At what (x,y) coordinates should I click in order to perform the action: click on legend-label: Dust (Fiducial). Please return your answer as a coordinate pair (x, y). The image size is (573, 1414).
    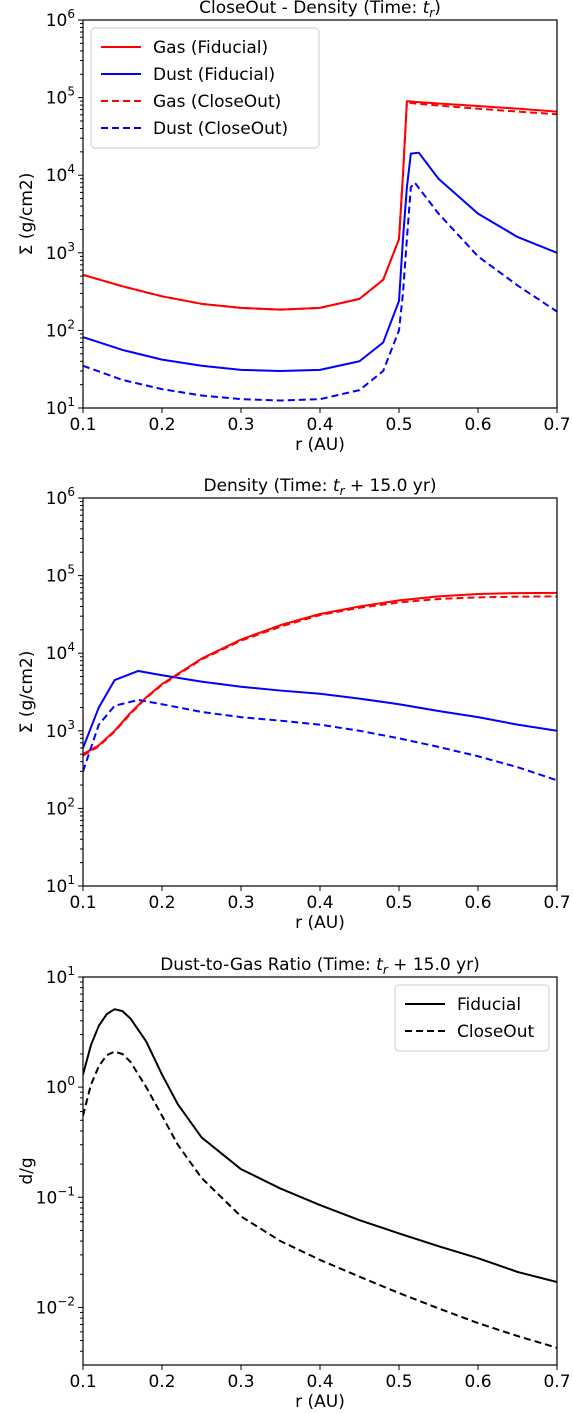
    Looking at the image, I should click on (214, 75).